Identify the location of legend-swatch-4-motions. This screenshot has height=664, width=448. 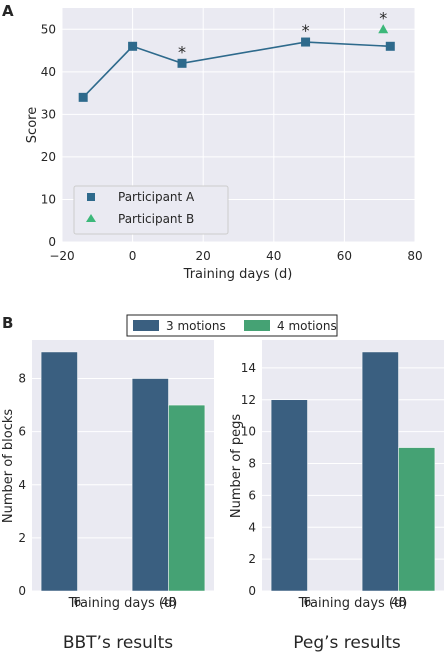
(257, 325).